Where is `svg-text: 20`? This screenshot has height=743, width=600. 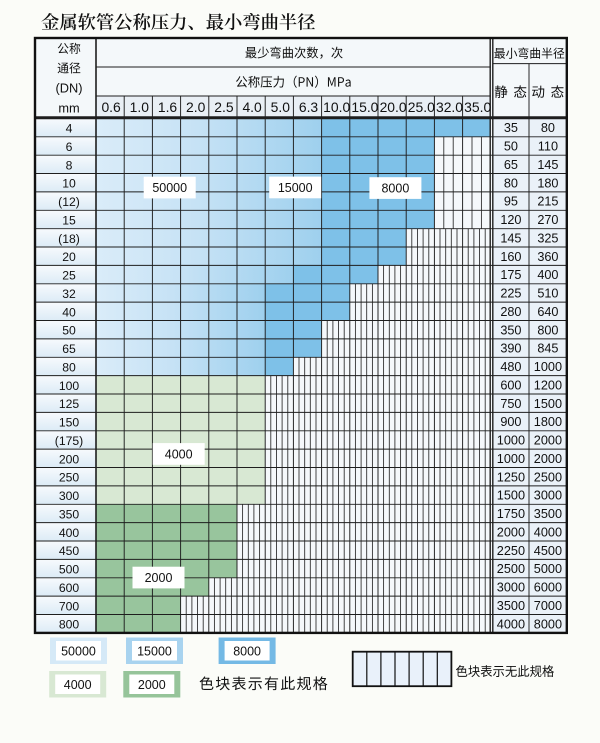
svg-text: 20 is located at coordinates (69, 257).